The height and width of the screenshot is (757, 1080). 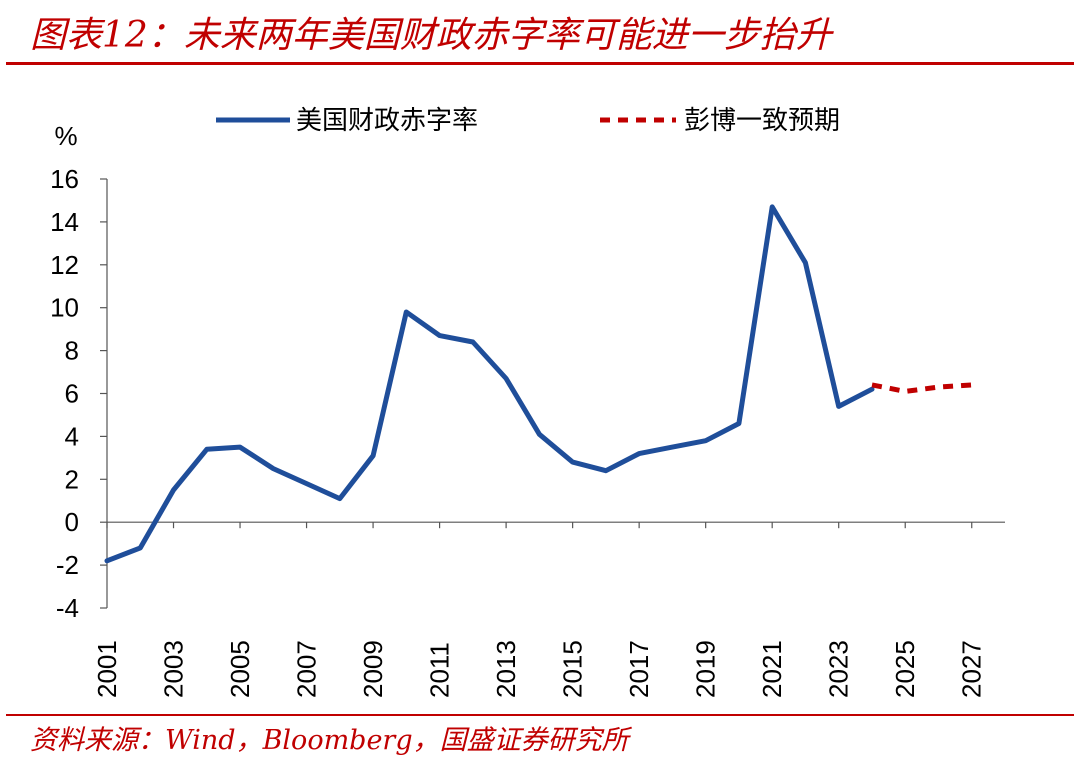 What do you see at coordinates (839, 669) in the screenshot?
I see `x-tick-label: 2023` at bounding box center [839, 669].